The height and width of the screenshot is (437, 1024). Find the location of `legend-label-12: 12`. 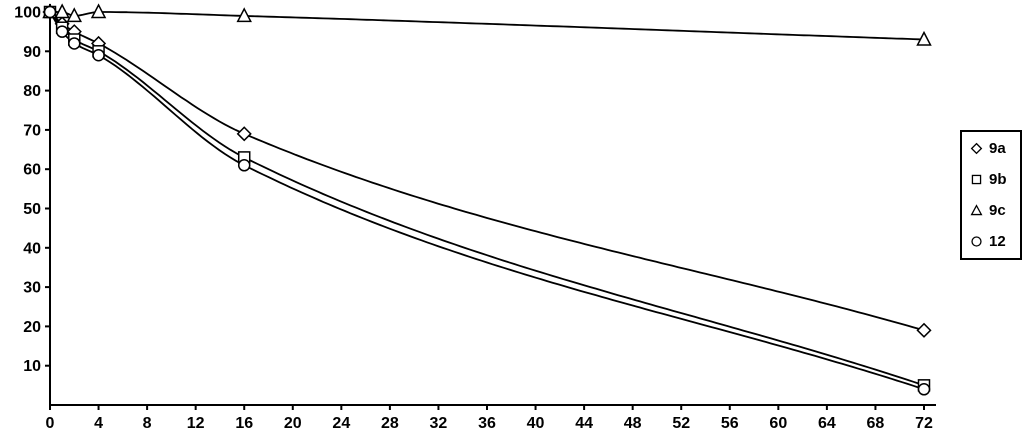

legend-label-12: 12 is located at coordinates (997, 241).